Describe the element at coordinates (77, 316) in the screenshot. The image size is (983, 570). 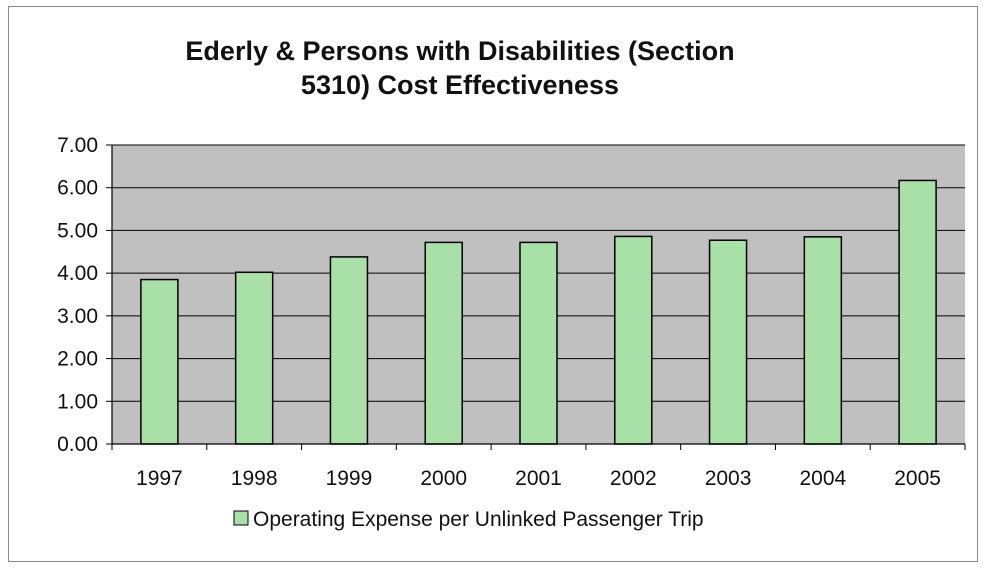
I see `y-tick-label: 3.00` at that location.